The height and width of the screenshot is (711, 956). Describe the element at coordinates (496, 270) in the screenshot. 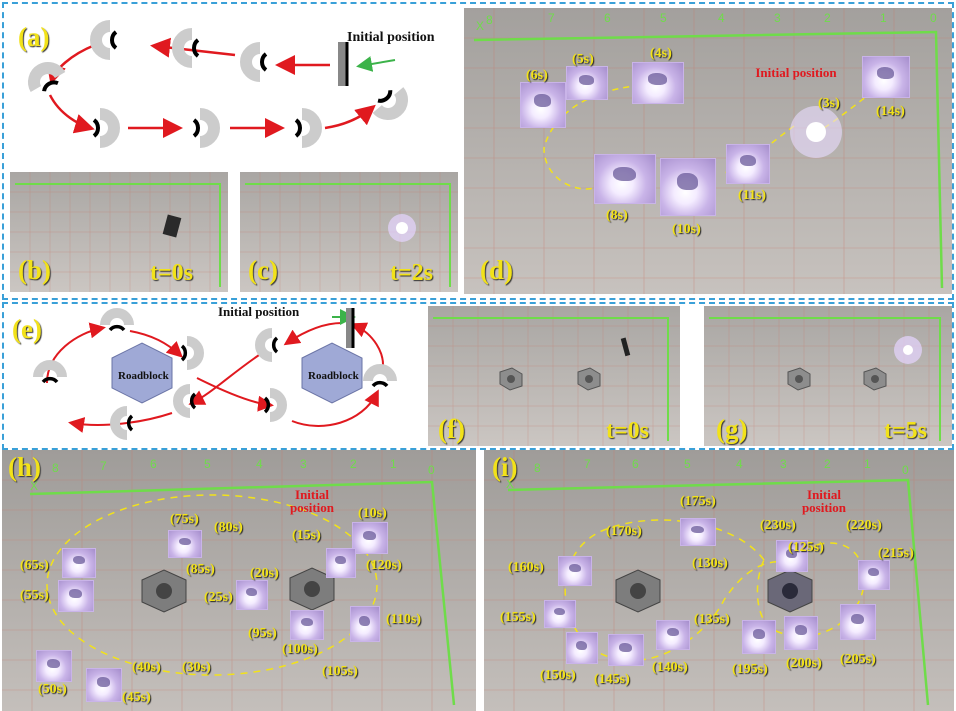

I see `panel-d-label: (d)` at that location.